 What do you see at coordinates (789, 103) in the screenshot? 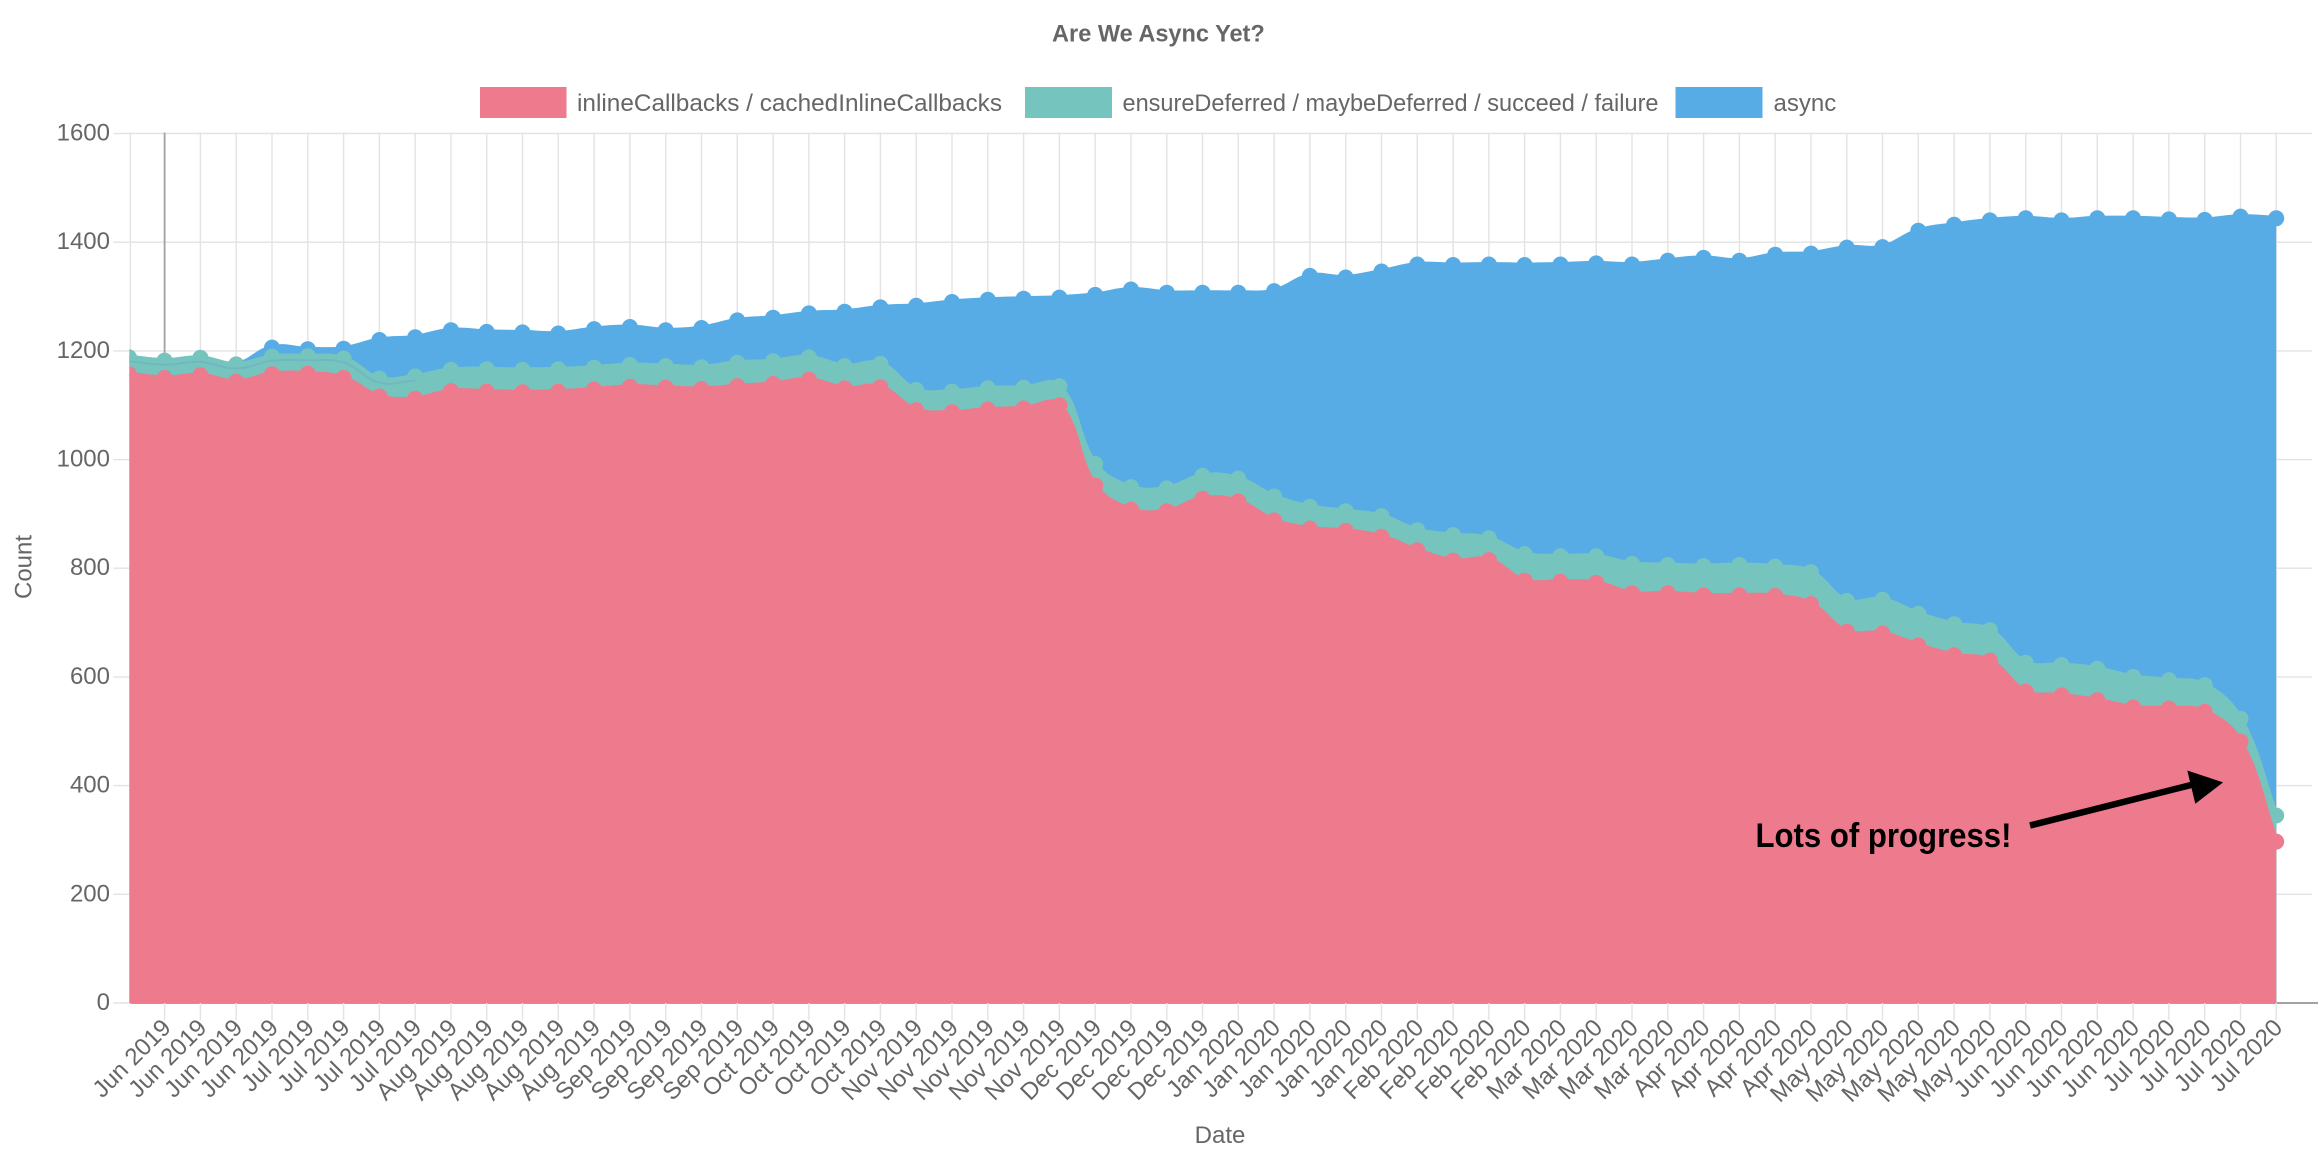
I see `svg-text:inlineCallbacks / cachedInline: inlineCallbacks / cachedInlineCallbacks` at bounding box center [789, 103].